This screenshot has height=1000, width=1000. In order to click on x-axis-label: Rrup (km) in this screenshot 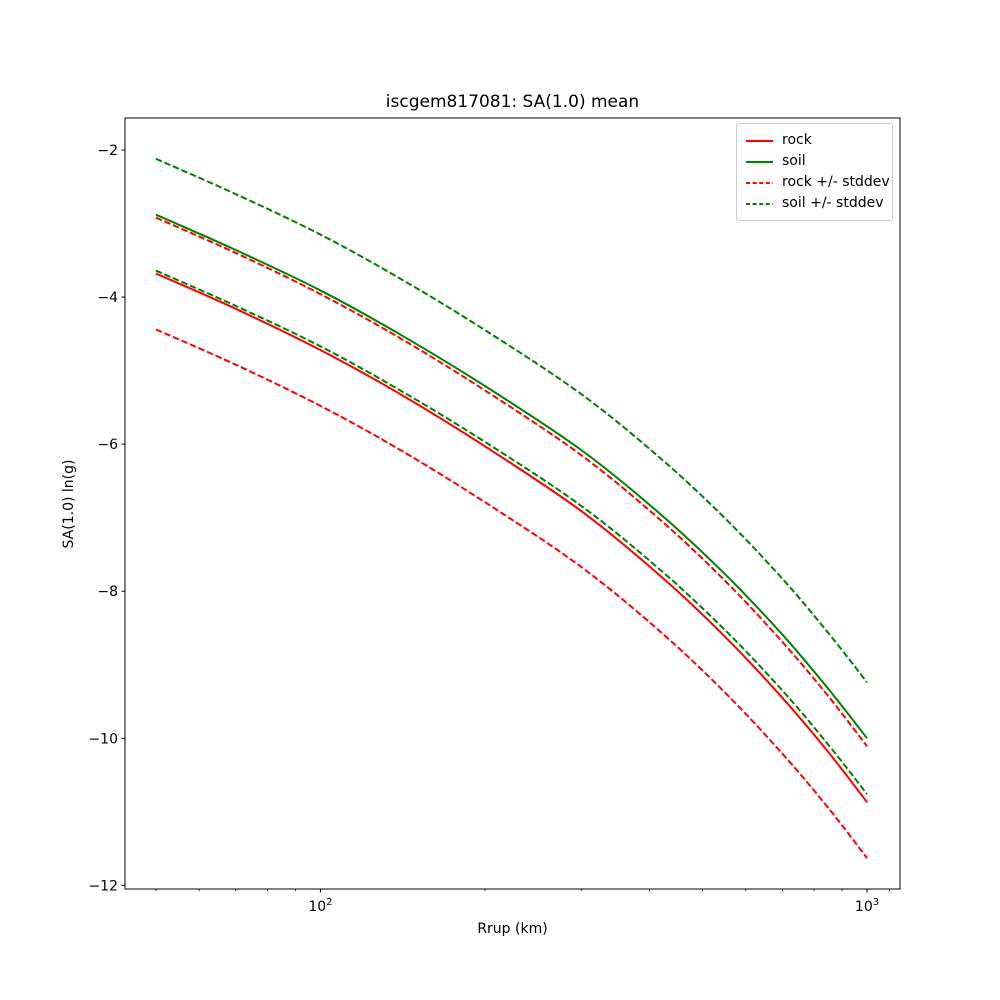, I will do `click(512, 929)`.